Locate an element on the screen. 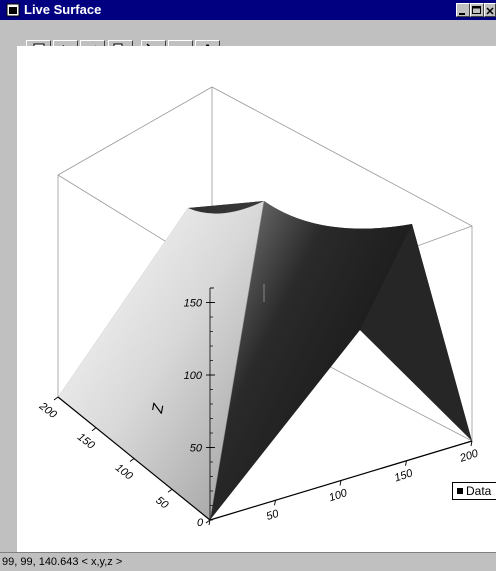 This screenshot has height=571, width=496. minimize-icon is located at coordinates (462, 14).